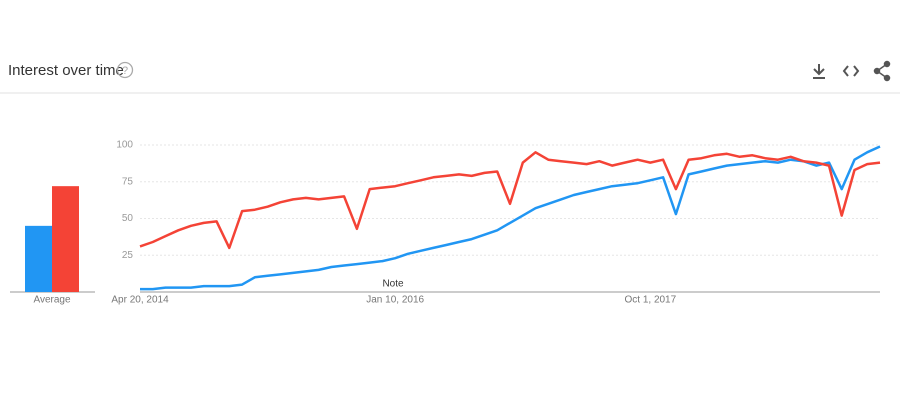 This screenshot has height=405, width=900. I want to click on annotation: Note, so click(393, 284).